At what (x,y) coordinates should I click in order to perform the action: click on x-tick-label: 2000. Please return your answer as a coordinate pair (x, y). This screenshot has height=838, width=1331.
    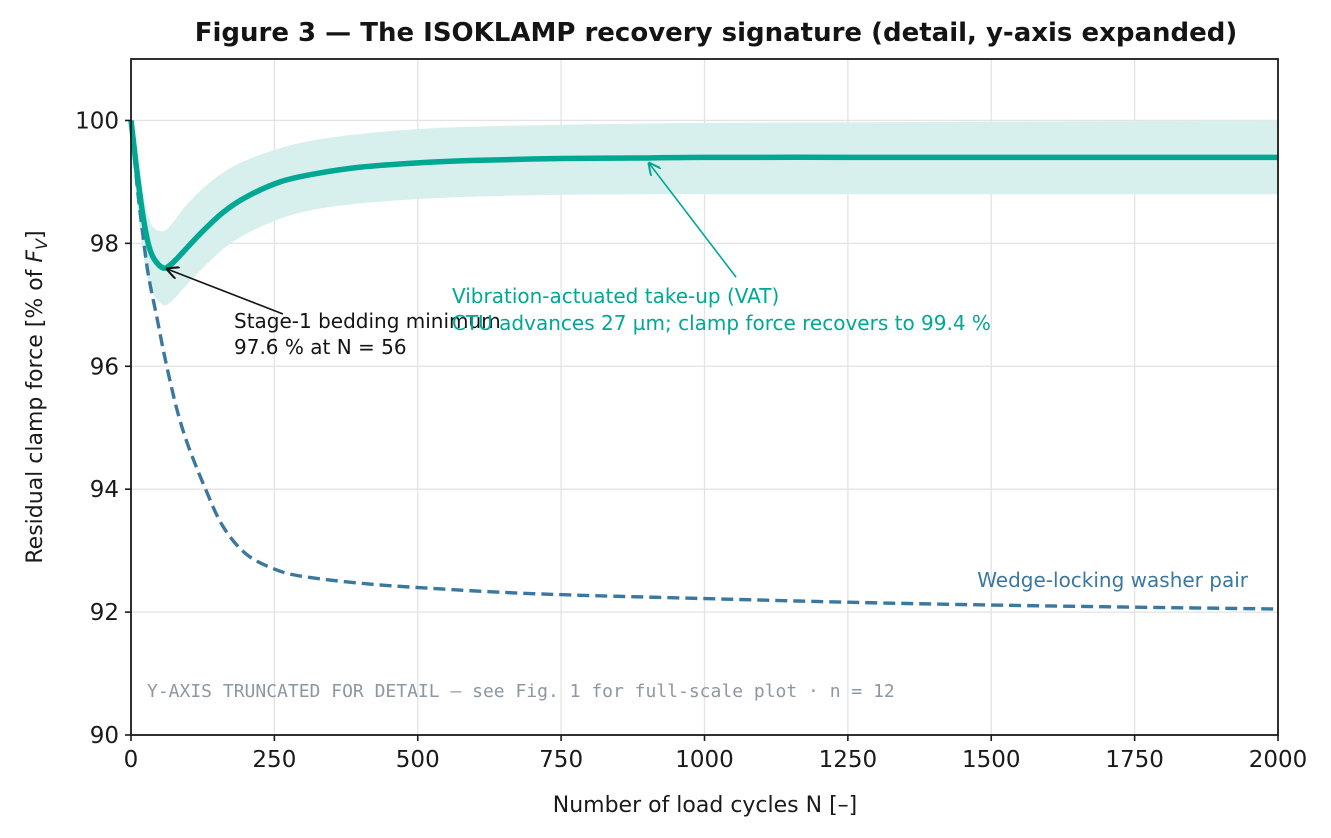
    Looking at the image, I should click on (1278, 760).